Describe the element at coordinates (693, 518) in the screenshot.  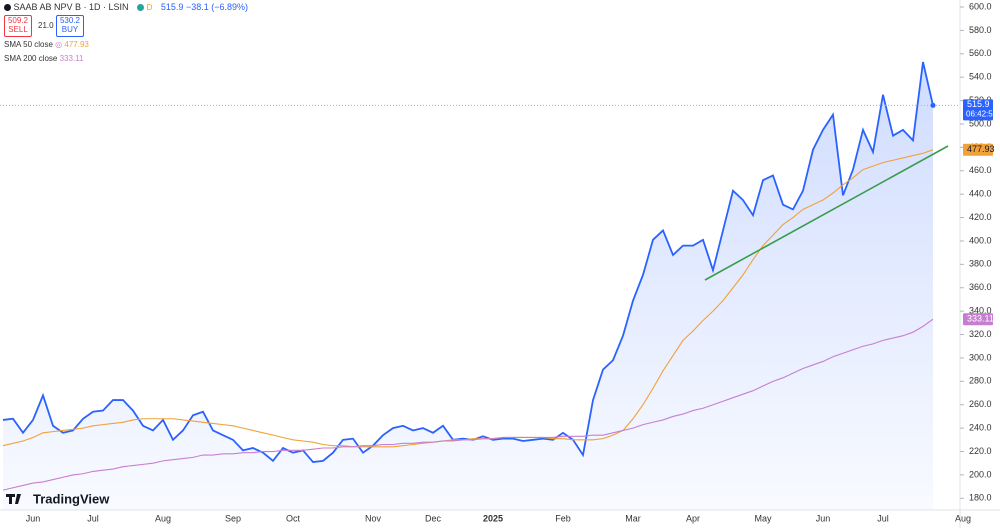
I see `x-tick-label: Apr` at that location.